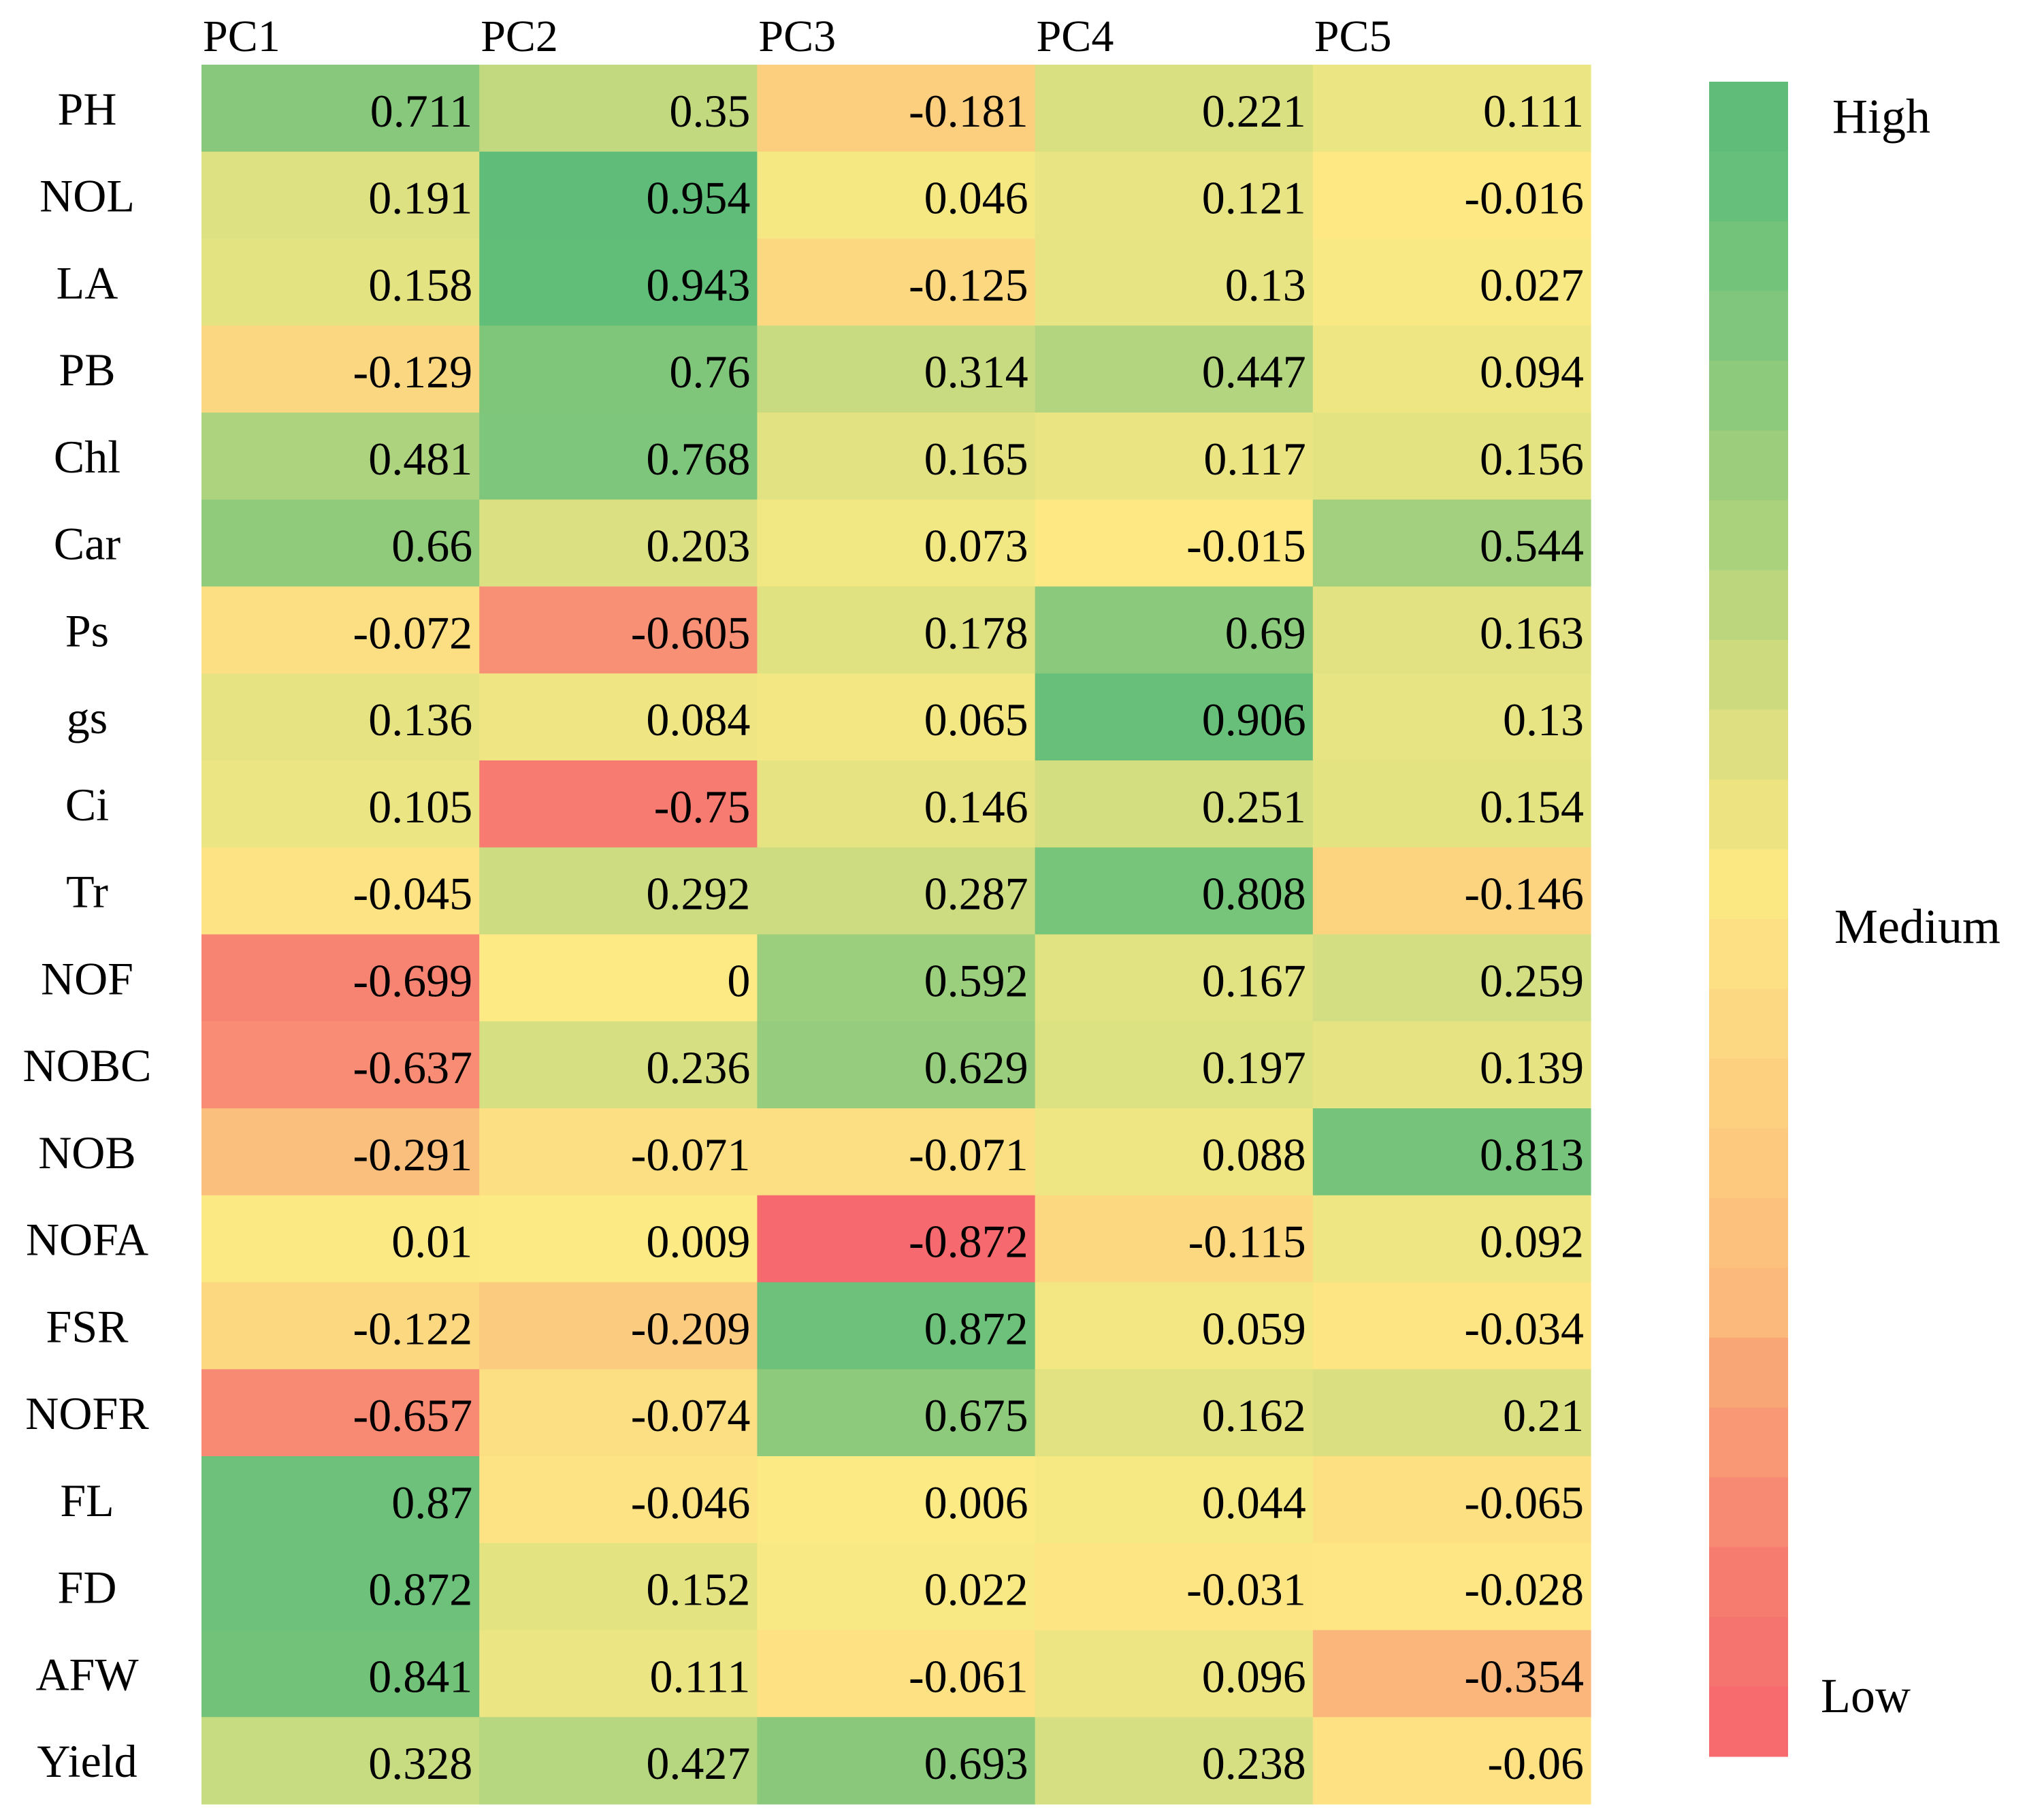 The width and height of the screenshot is (2044, 1817). Describe the element at coordinates (1254, 372) in the screenshot. I see `value-label-pb-pc4: 0.447` at that location.